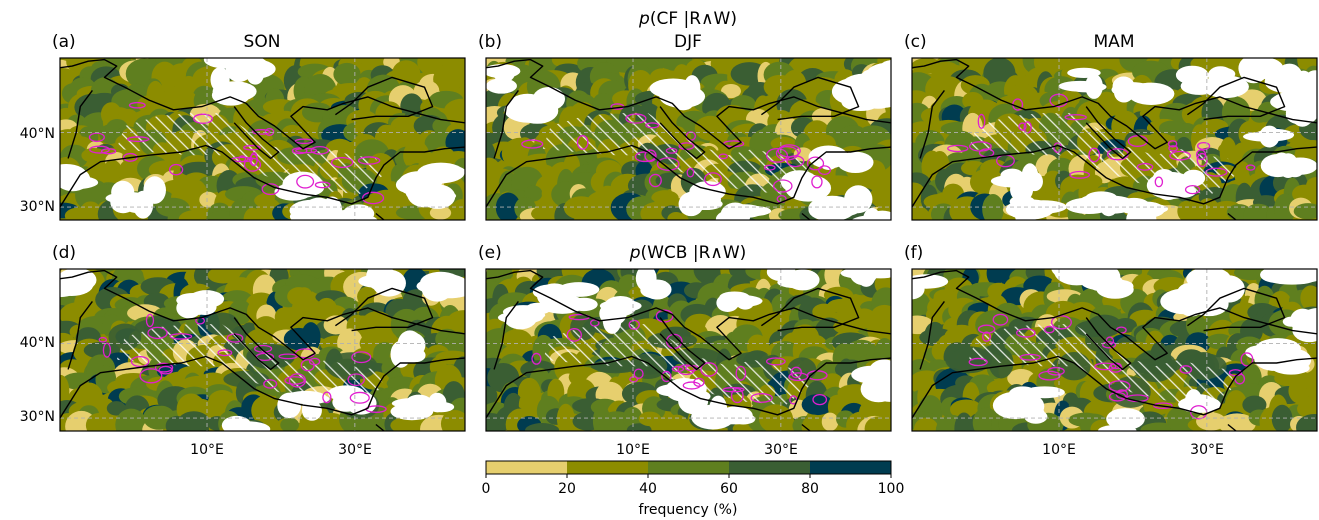 Image resolution: width=1319 pixels, height=520 pixels. I want to click on lat-tick-30-row1: 30°N, so click(37, 207).